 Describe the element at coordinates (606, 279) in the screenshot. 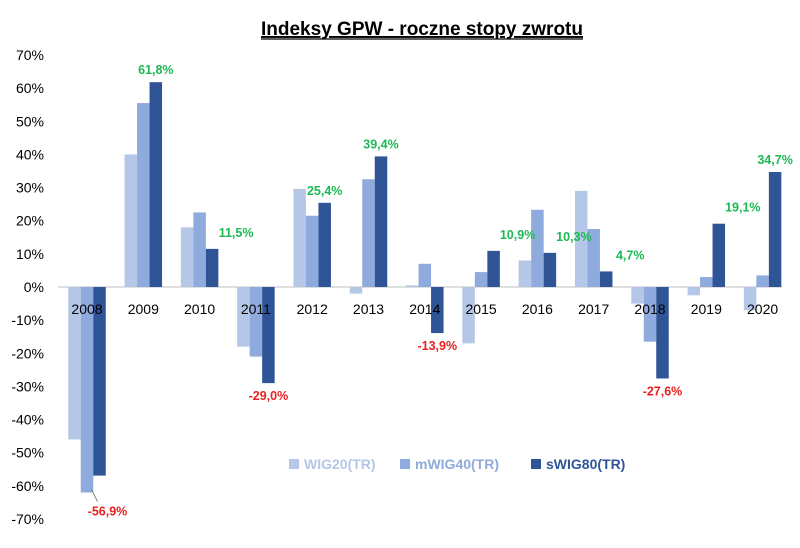

I see `bar-swig80-tr--2017` at that location.